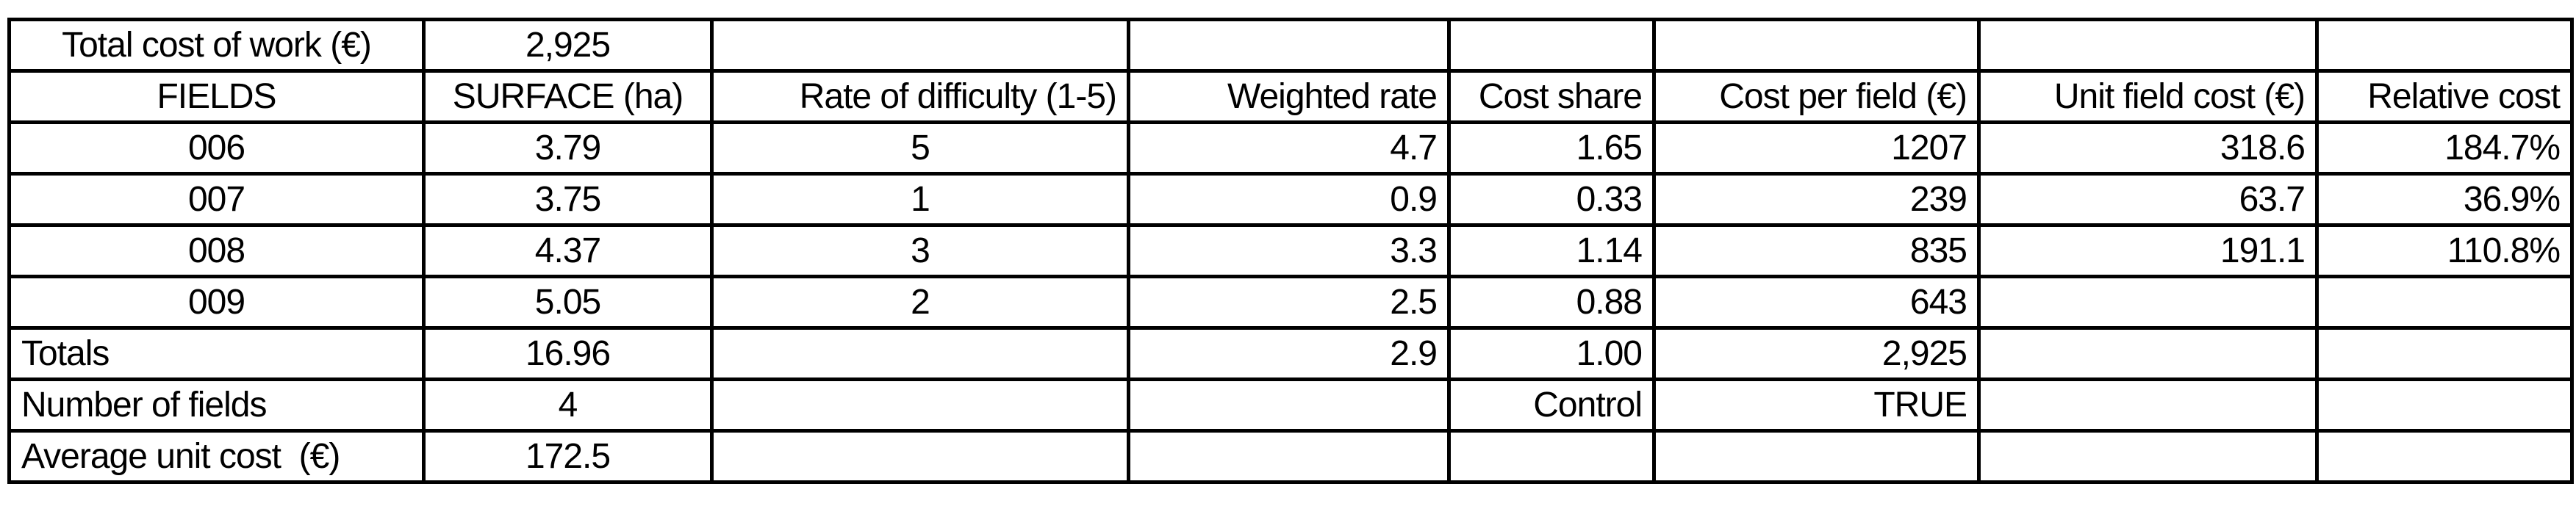 This screenshot has height=531, width=2576. Describe the element at coordinates (920, 200) in the screenshot. I see `cell-rate: 1` at that location.